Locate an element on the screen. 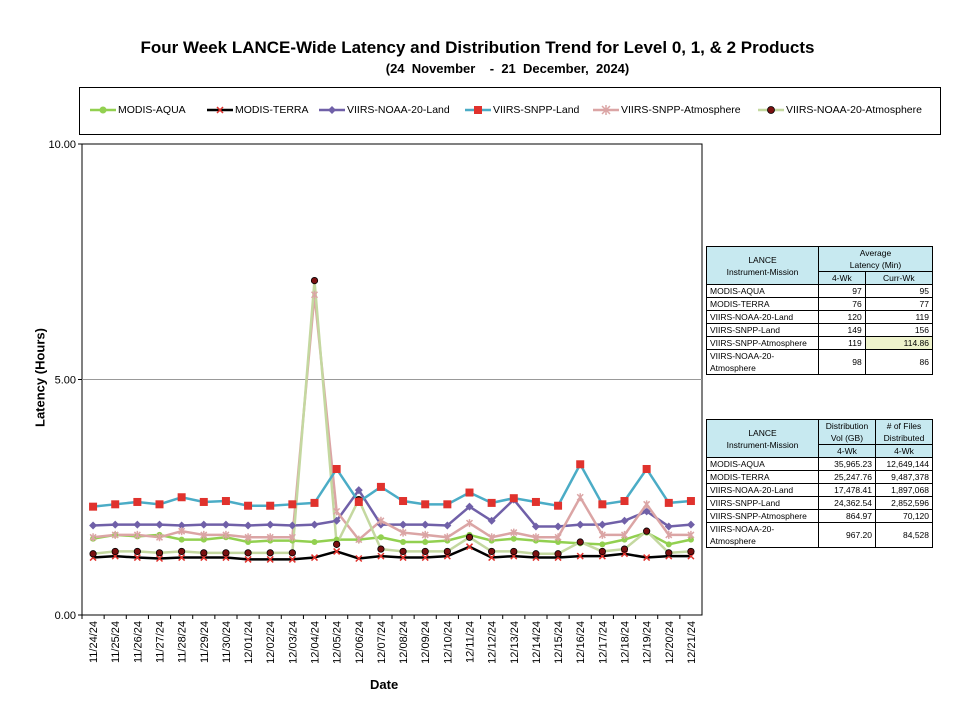 The image size is (955, 705). x-tick-label: 12/14/24 is located at coordinates (537, 642).